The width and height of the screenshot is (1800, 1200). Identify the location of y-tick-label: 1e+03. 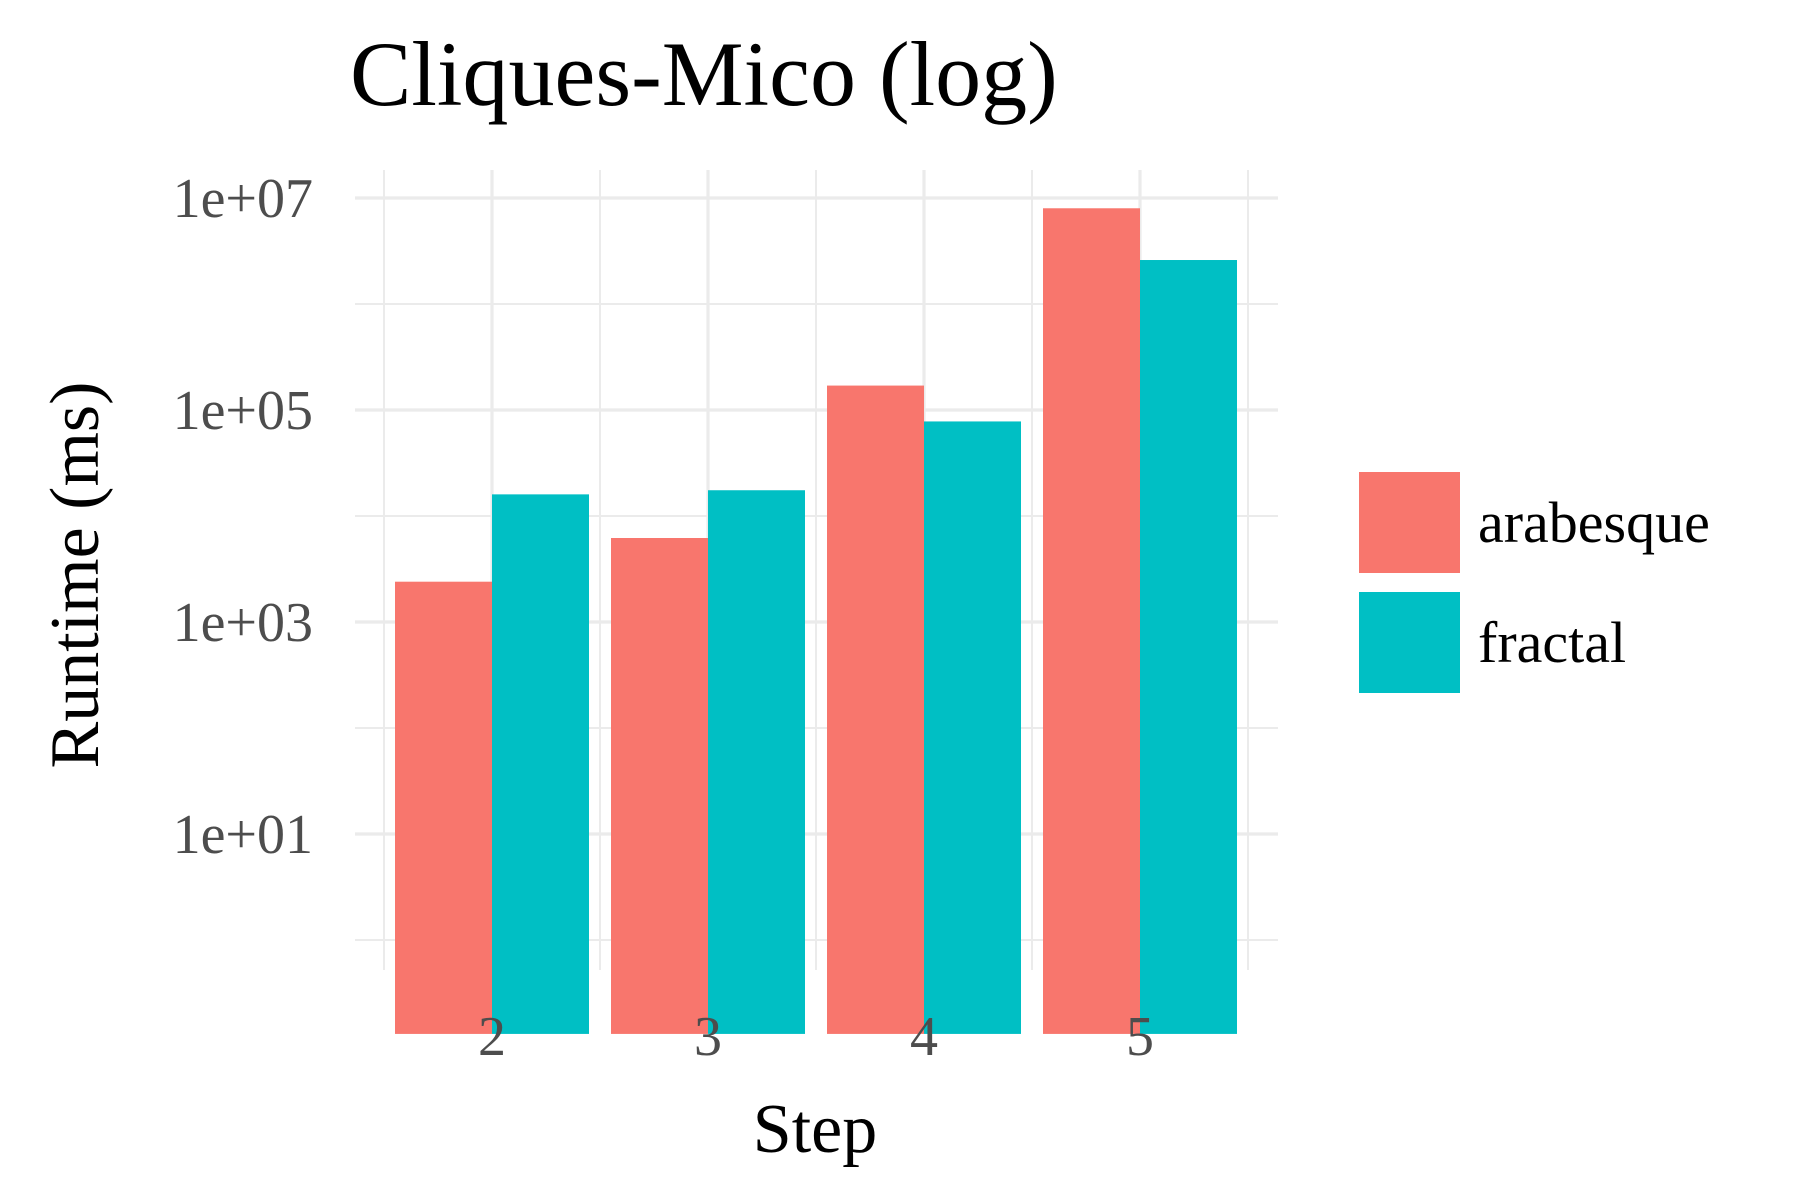
(243, 623).